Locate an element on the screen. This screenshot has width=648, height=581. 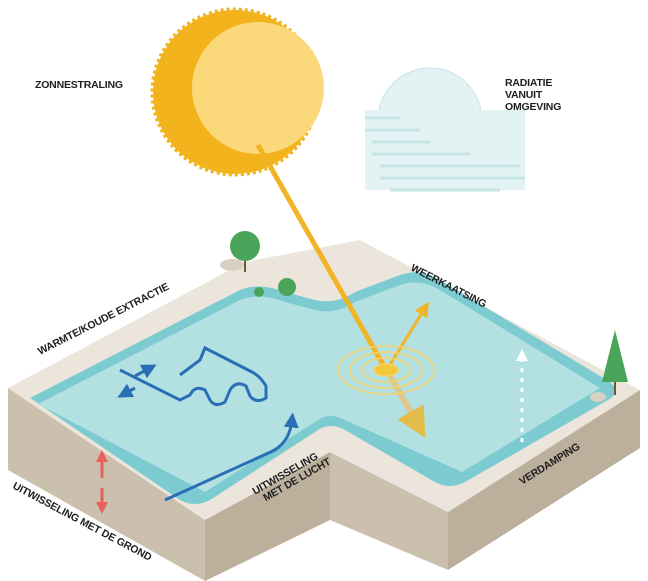
label-line: OMGEVING is located at coordinates (533, 107).